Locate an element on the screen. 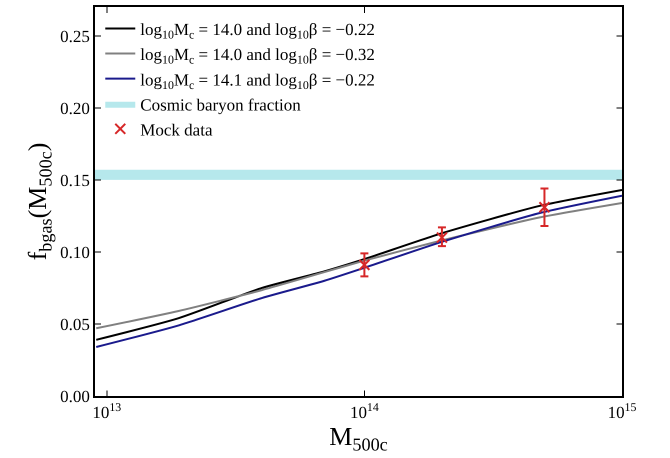  y-tick-label: 0.25 is located at coordinates (75, 36).